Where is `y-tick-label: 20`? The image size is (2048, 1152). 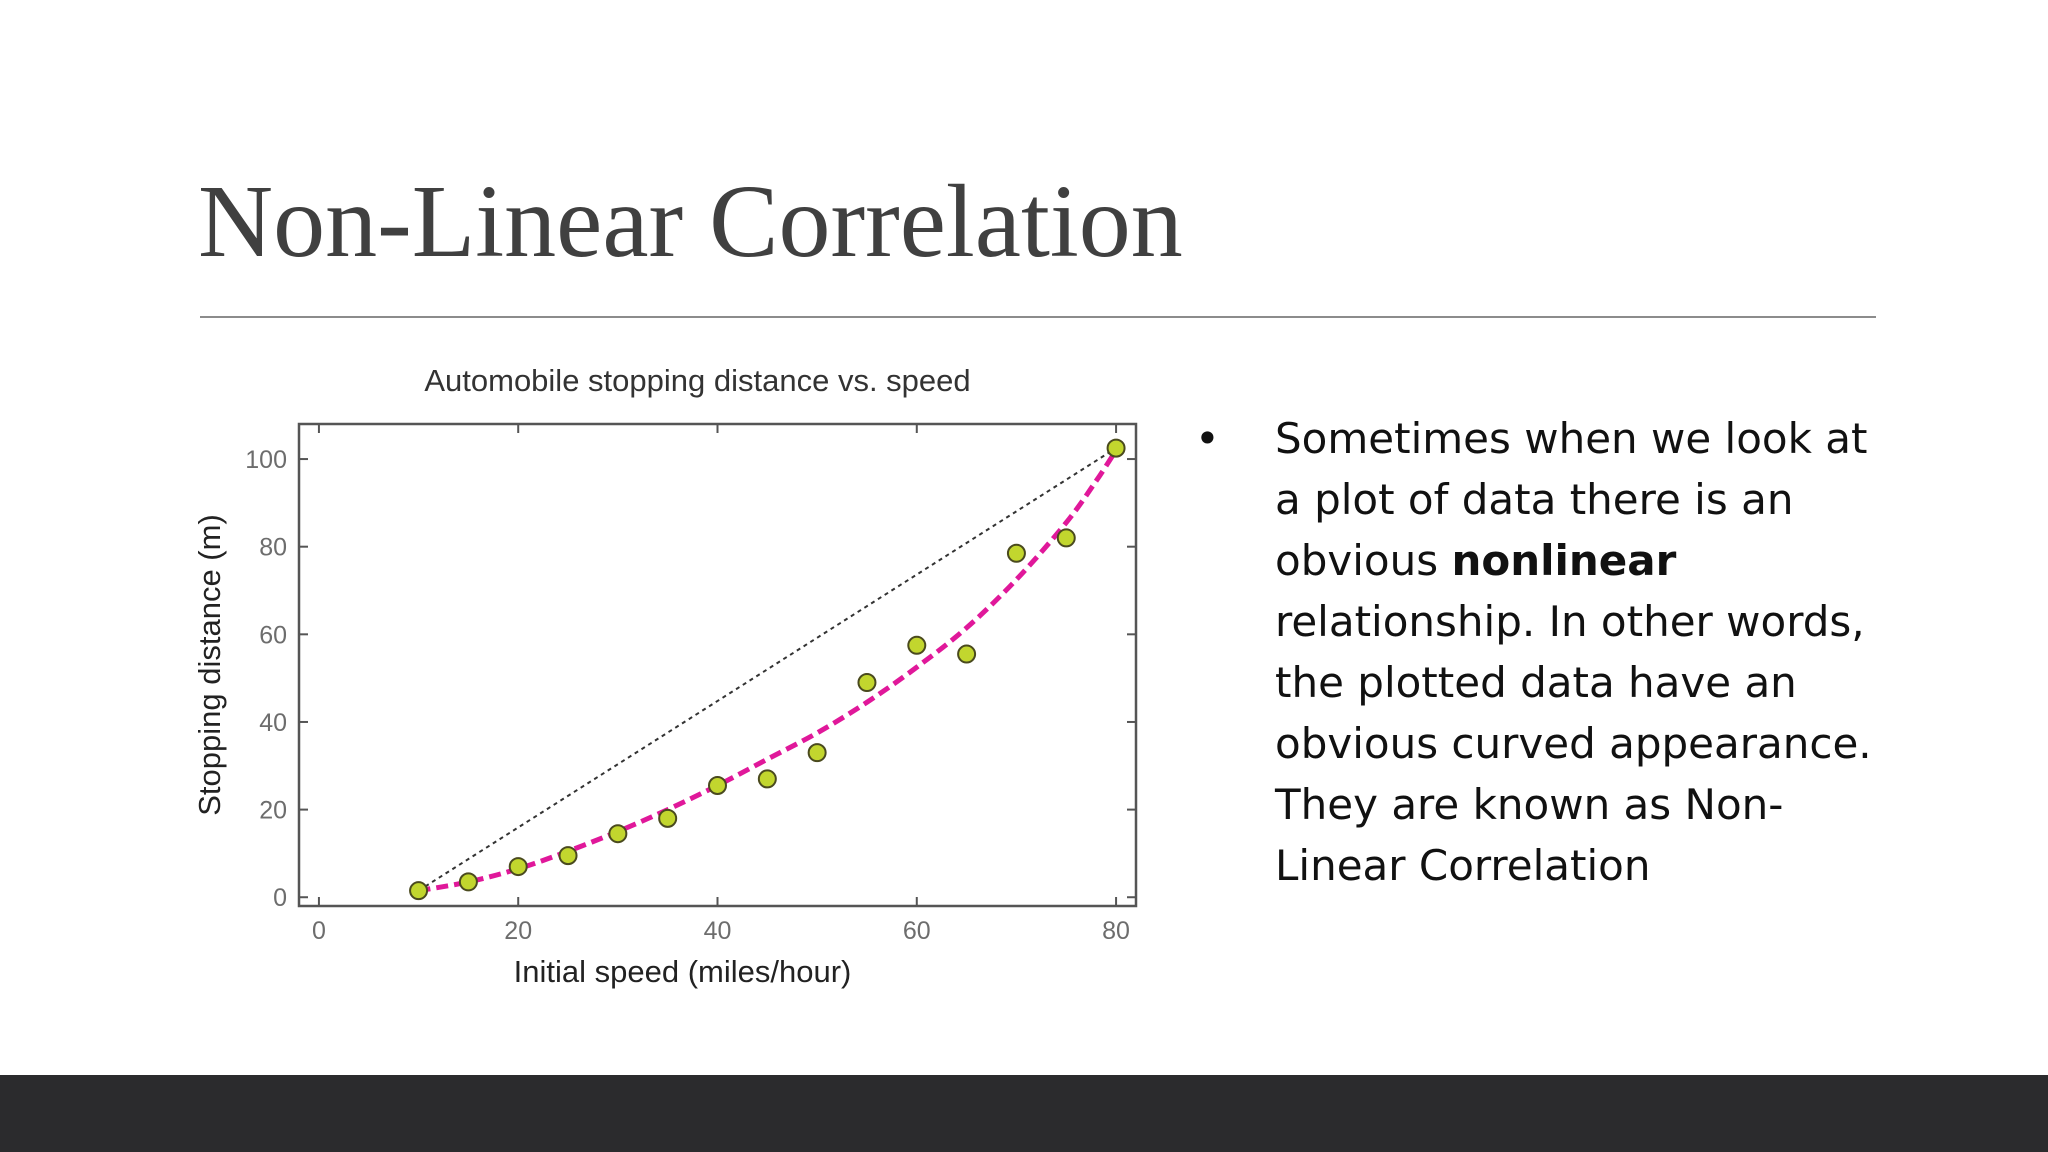 y-tick-label: 20 is located at coordinates (273, 811).